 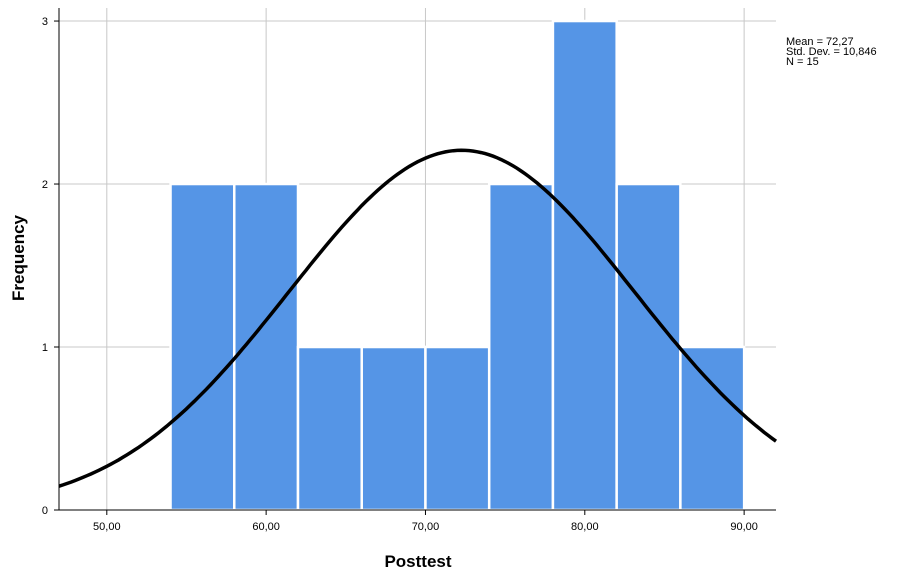 I want to click on y-tick-label: 2, so click(x=45, y=185).